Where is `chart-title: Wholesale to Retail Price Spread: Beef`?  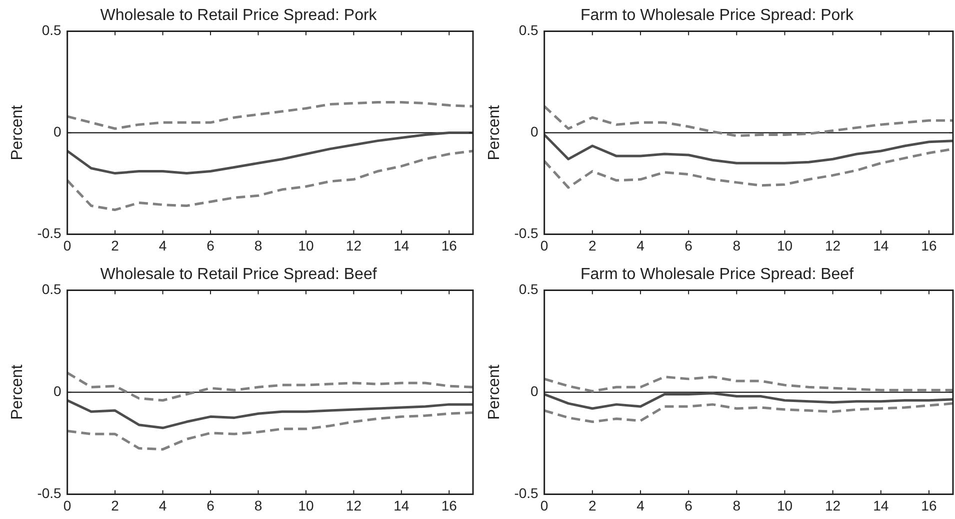 chart-title: Wholesale to Retail Price Spread: Beef is located at coordinates (239, 275).